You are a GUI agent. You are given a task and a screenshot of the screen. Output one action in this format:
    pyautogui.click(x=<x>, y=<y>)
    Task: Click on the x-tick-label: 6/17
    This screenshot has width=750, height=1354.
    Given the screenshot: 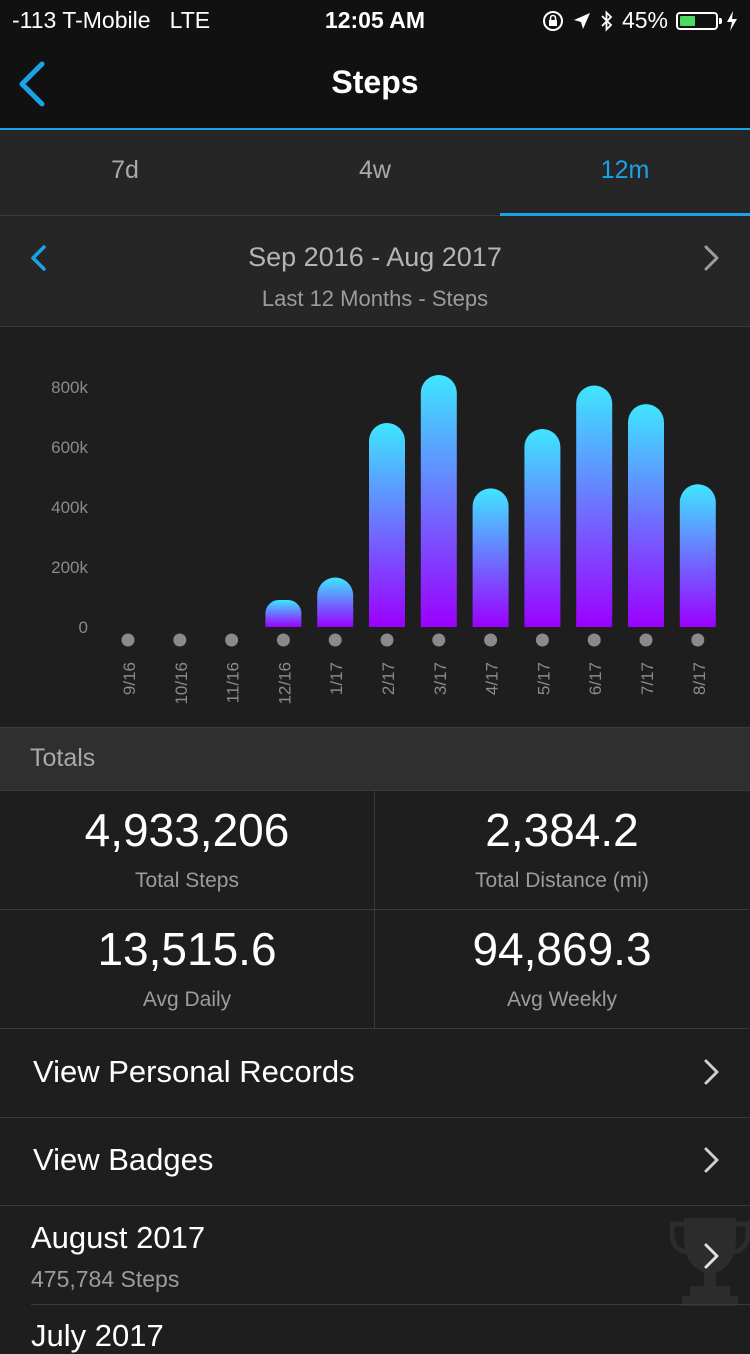 What is the action you would take?
    pyautogui.click(x=595, y=678)
    